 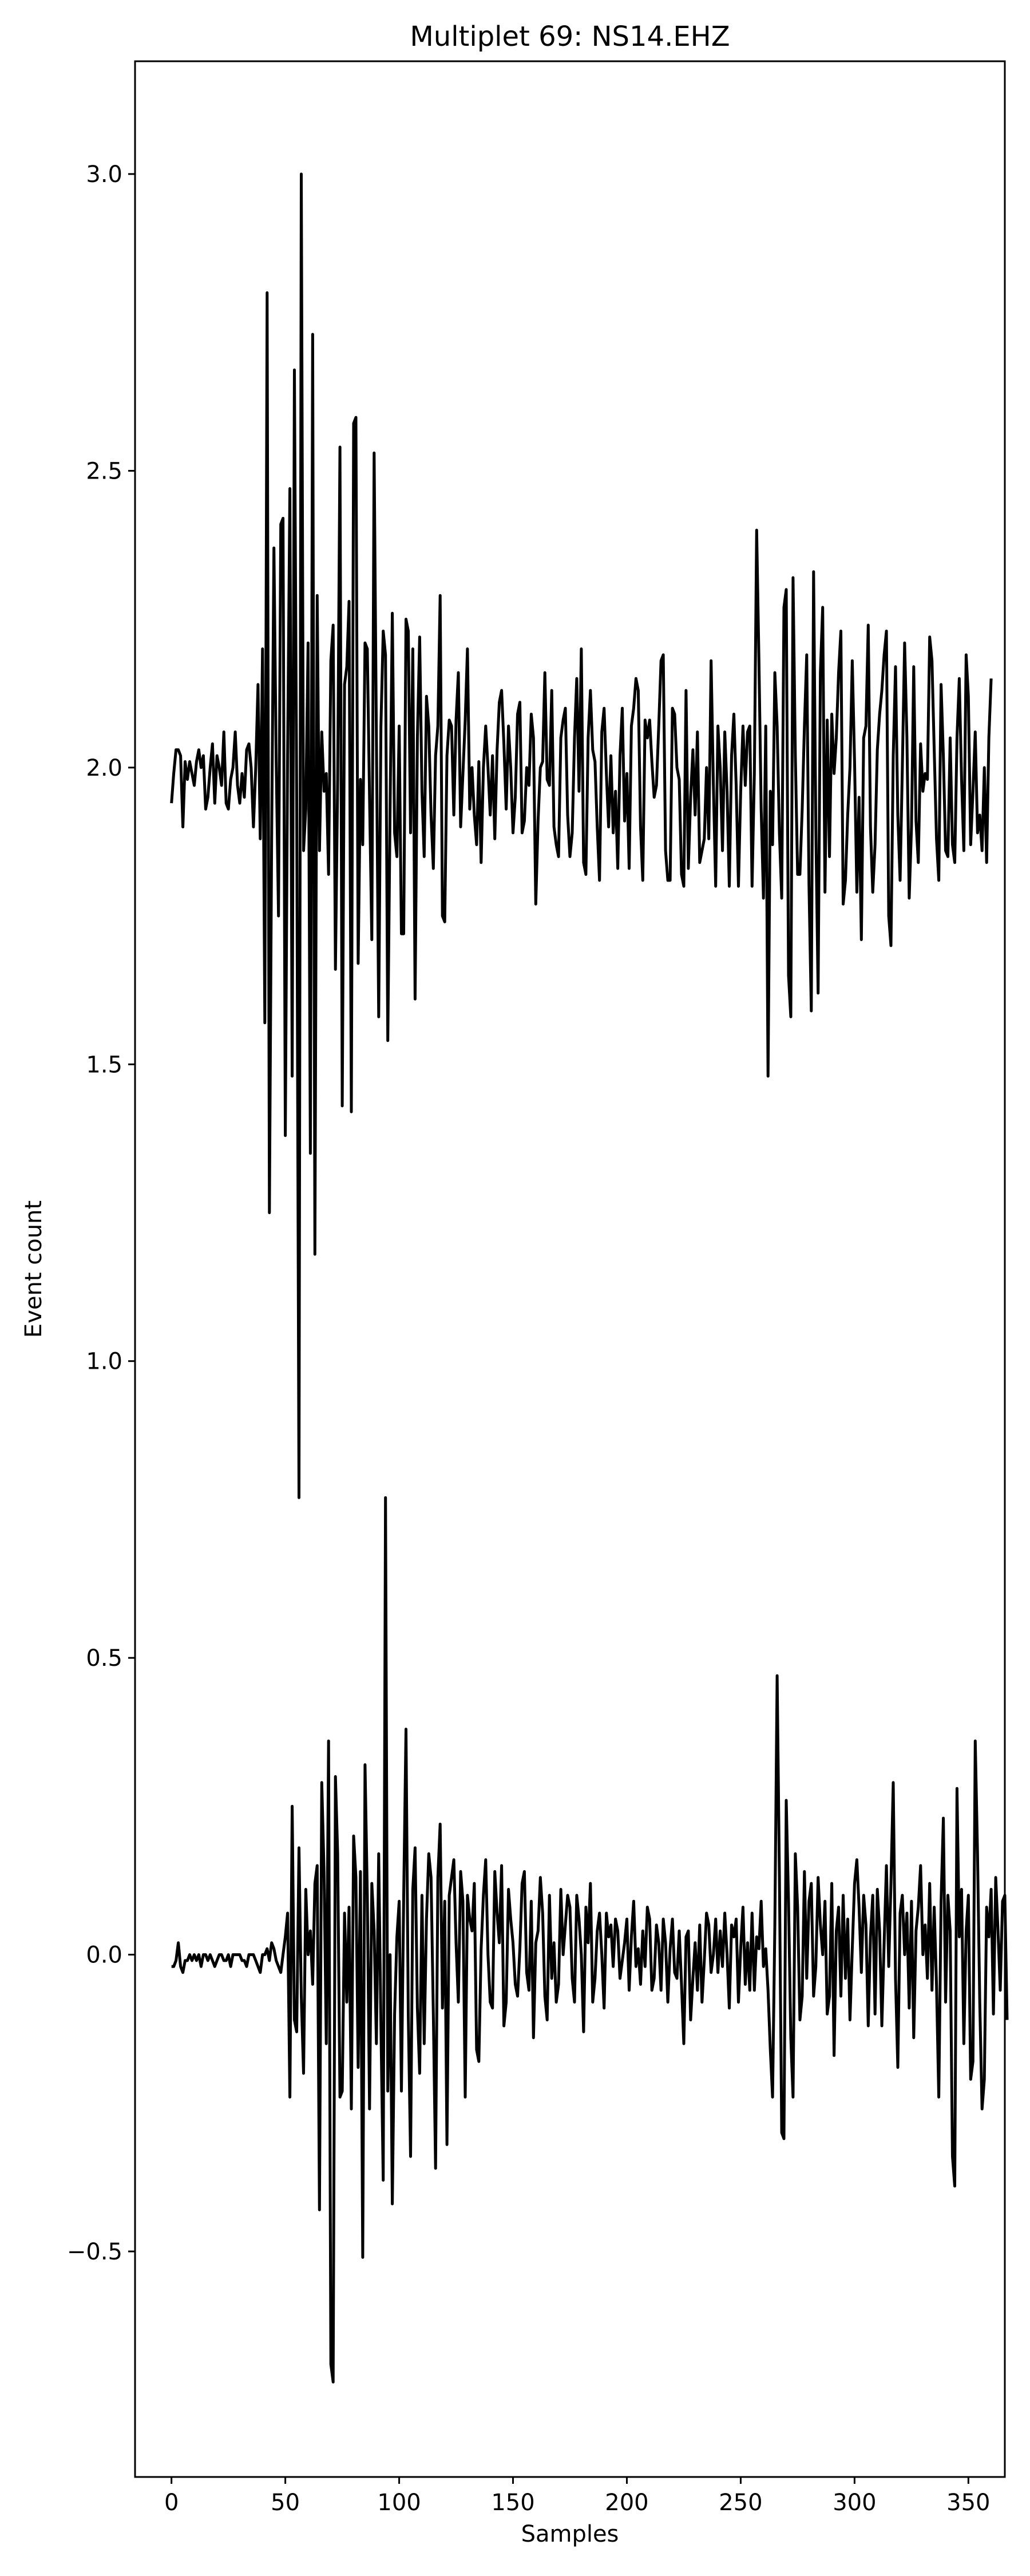 I want to click on x-tick-label: 150, so click(x=512, y=2503).